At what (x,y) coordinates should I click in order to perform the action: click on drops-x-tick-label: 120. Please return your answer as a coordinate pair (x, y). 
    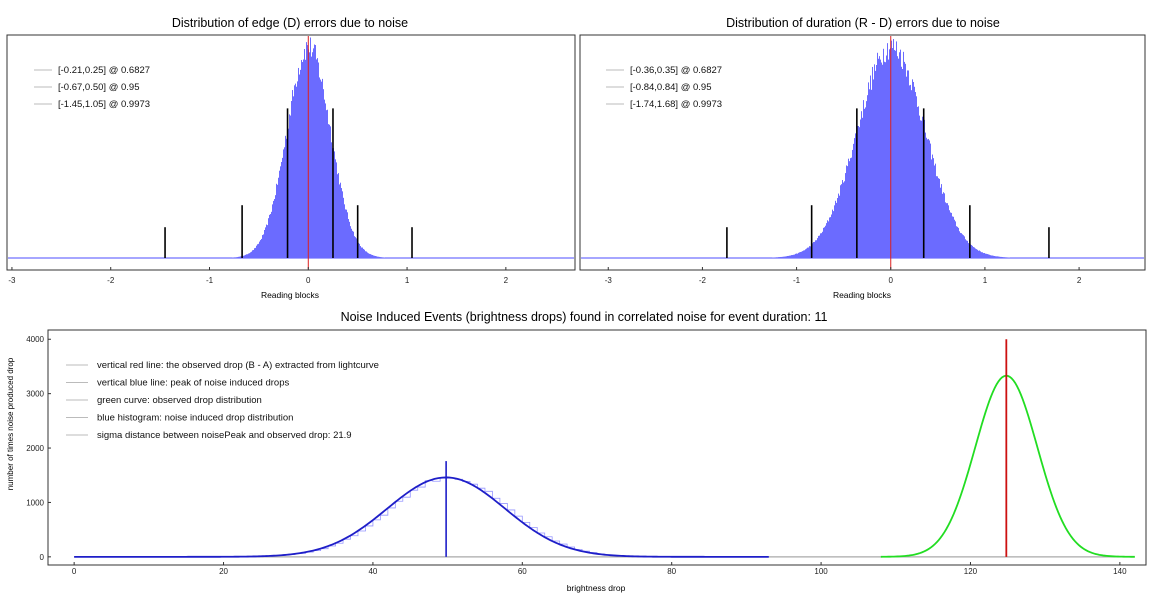
    Looking at the image, I should click on (971, 571).